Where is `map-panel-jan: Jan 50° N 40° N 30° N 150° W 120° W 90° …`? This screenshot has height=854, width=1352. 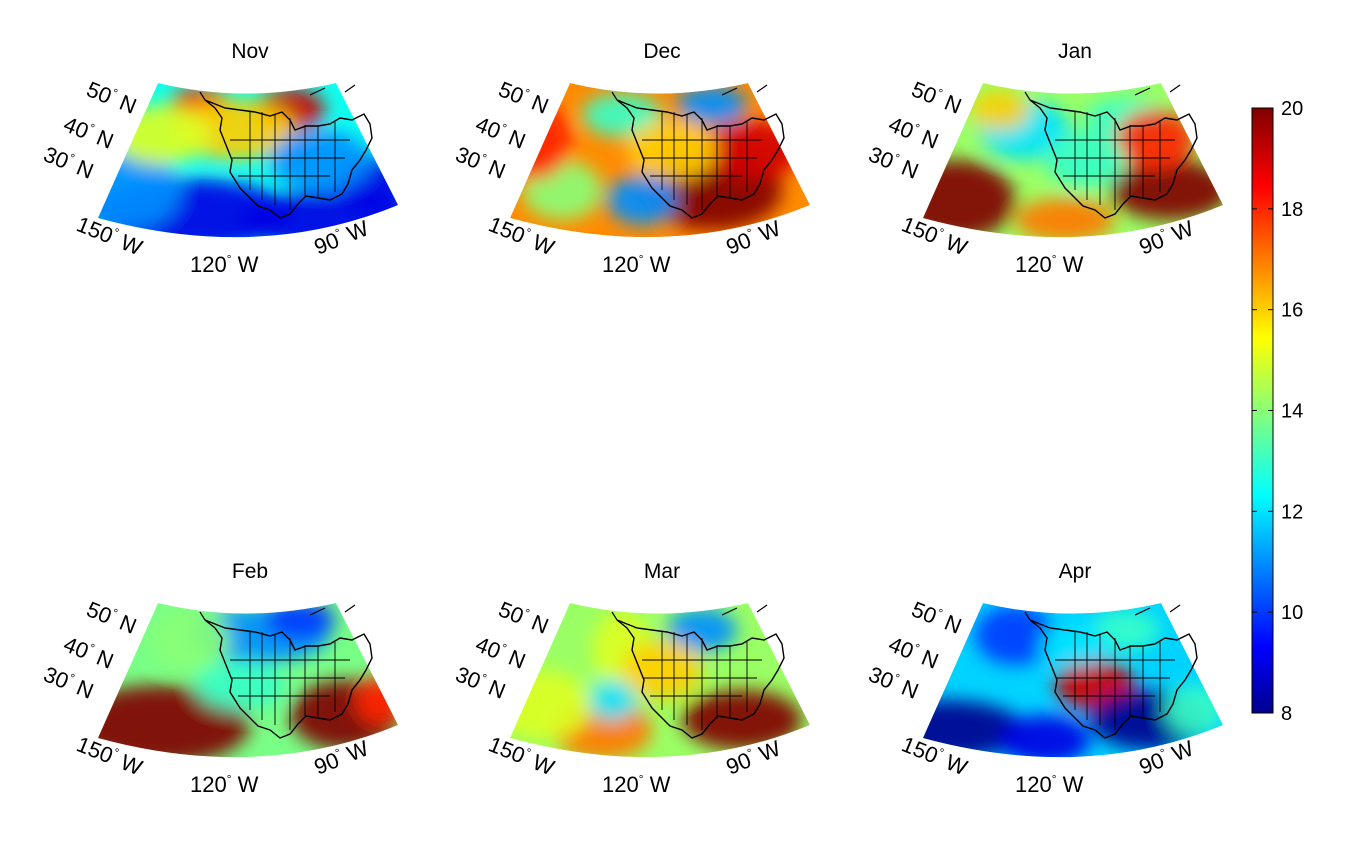
map-panel-jan: Jan 50° N 40° N 30° N 150° W 120° W 90° … is located at coordinates (1044, 158).